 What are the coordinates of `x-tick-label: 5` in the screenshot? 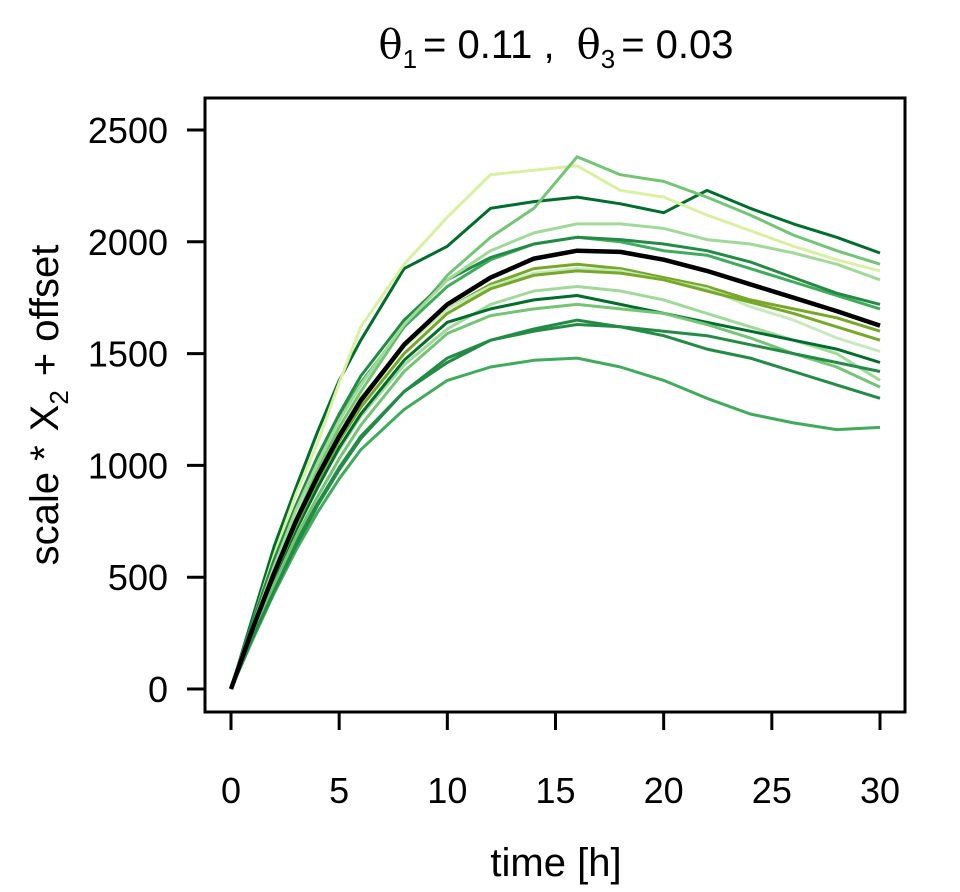 It's located at (339, 790).